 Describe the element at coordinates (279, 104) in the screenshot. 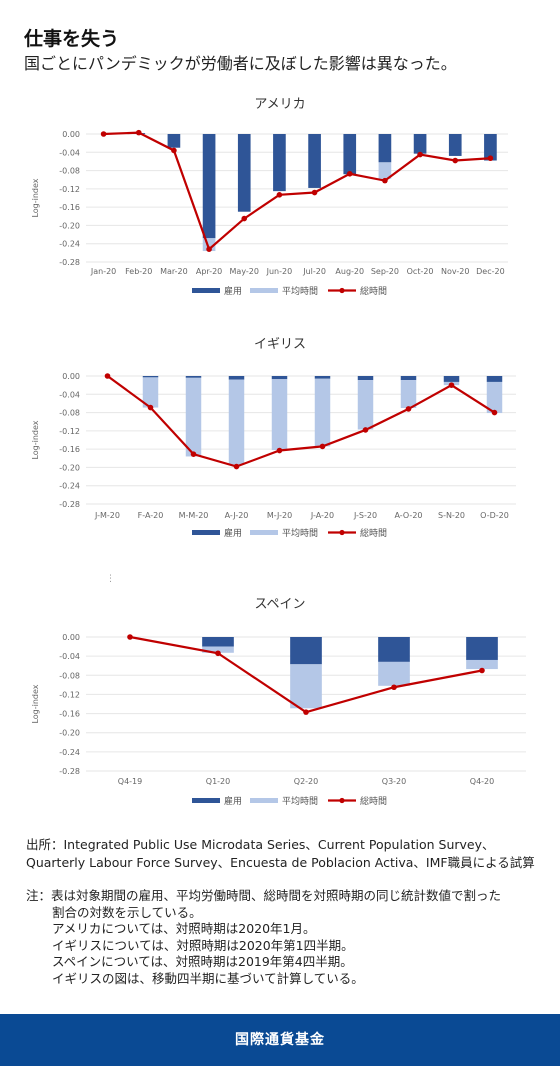

I see `chart-title: アメリカ` at that location.